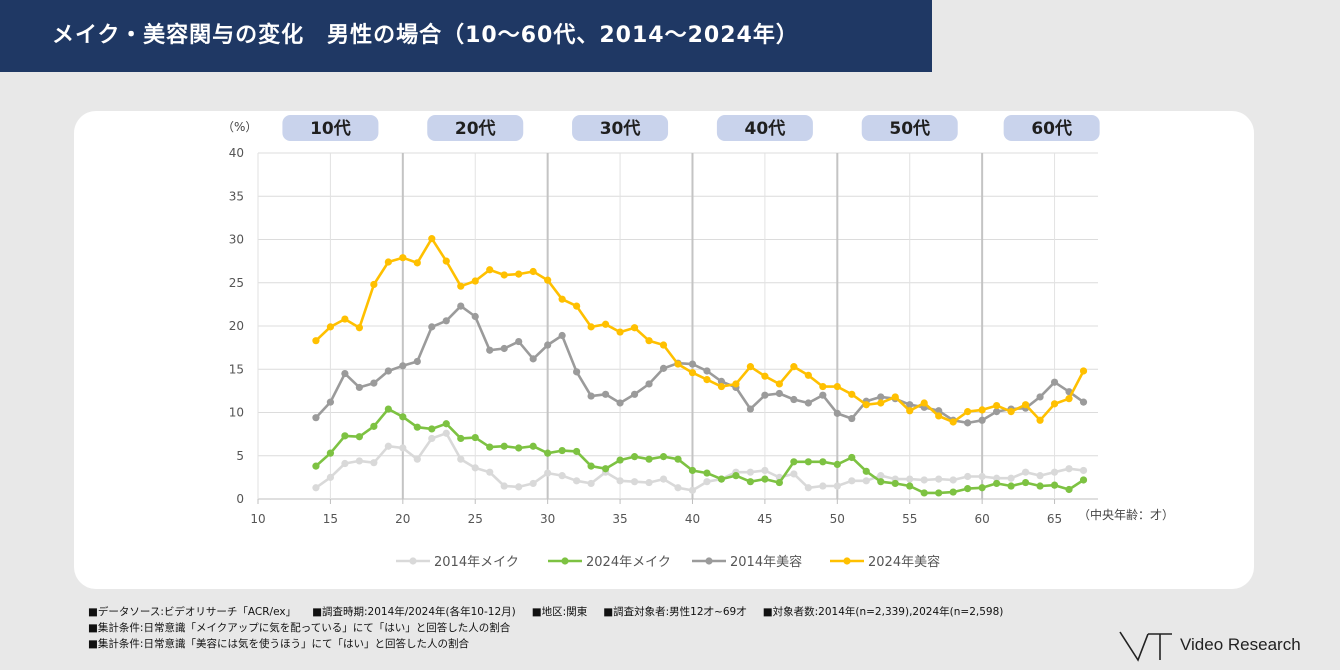  What do you see at coordinates (1126, 514) in the screenshot?
I see `x-axis-title: （中央年齢：才）` at bounding box center [1126, 514].